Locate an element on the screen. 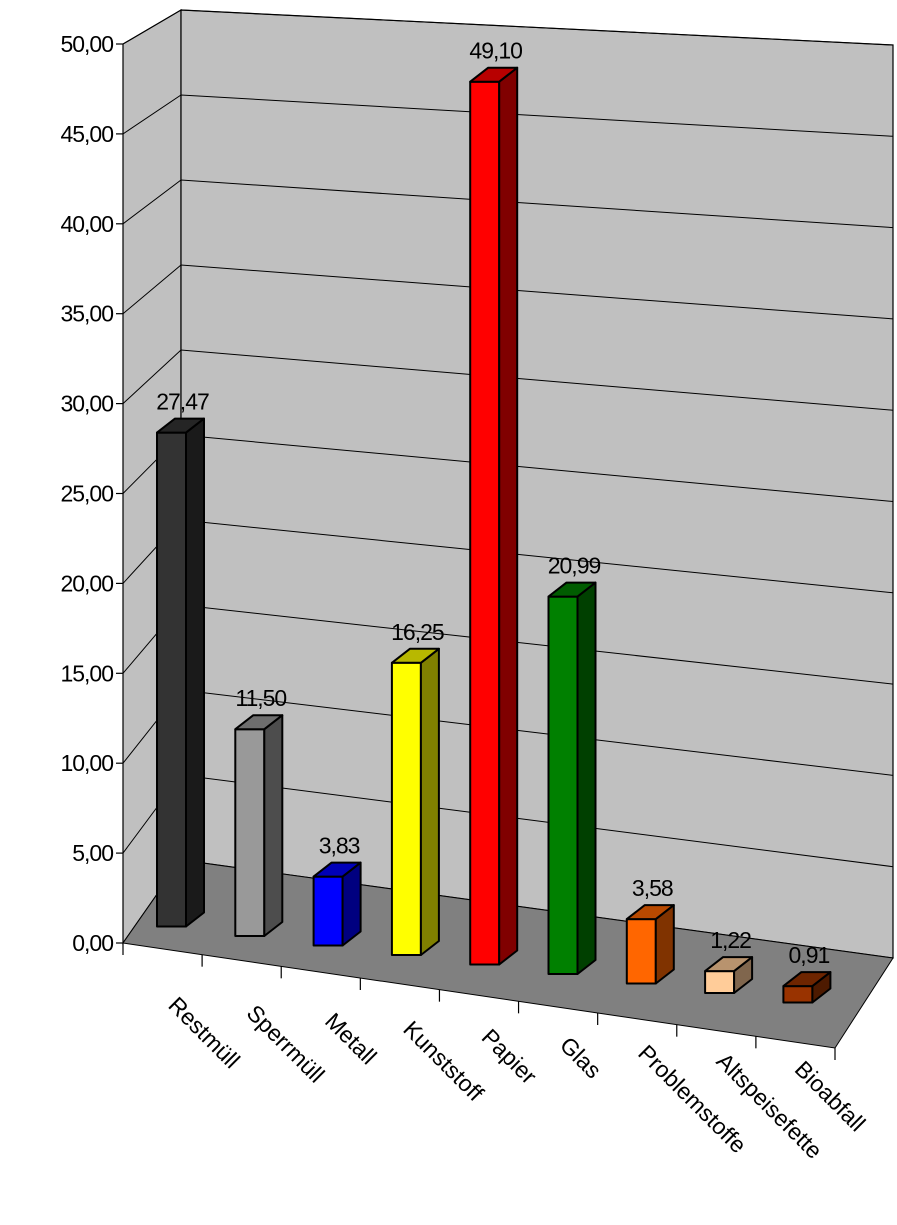 The height and width of the screenshot is (1225, 897). y-tick-label: 30,00 is located at coordinates (86, 404).